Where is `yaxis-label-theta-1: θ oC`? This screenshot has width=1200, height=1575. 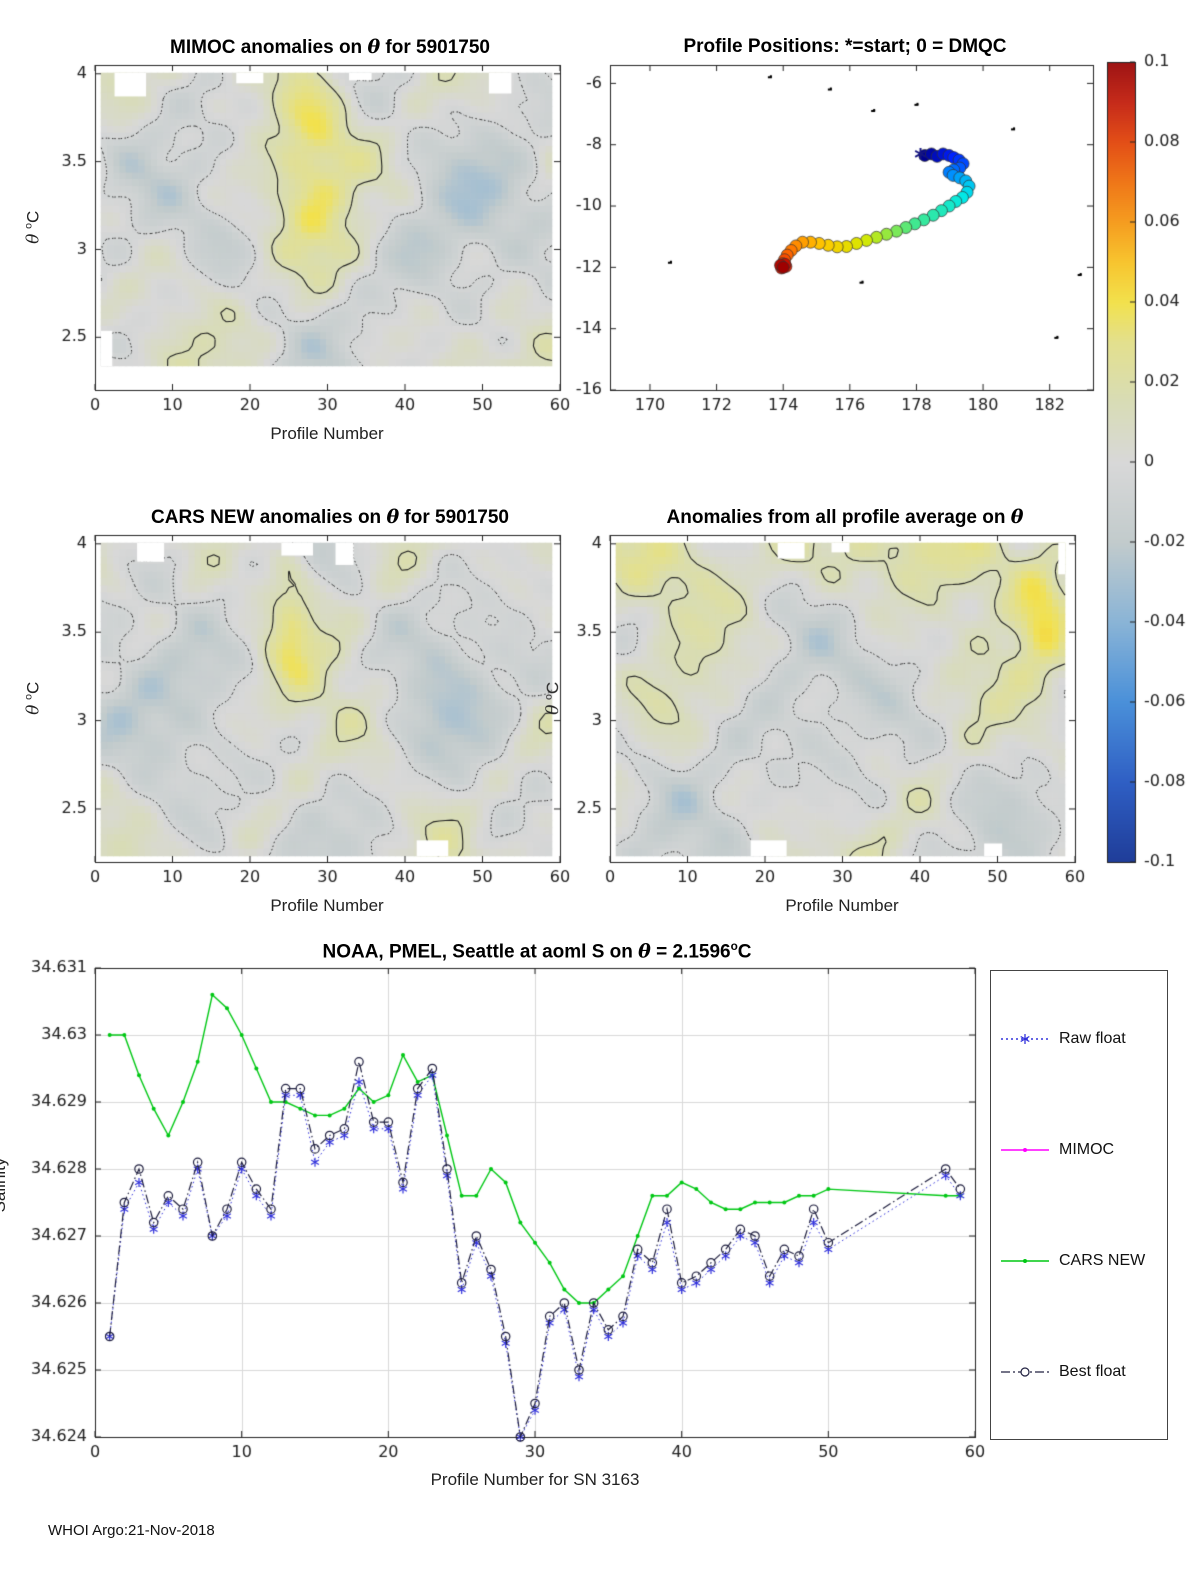
yaxis-label-theta-1: θ oC is located at coordinates (33, 227).